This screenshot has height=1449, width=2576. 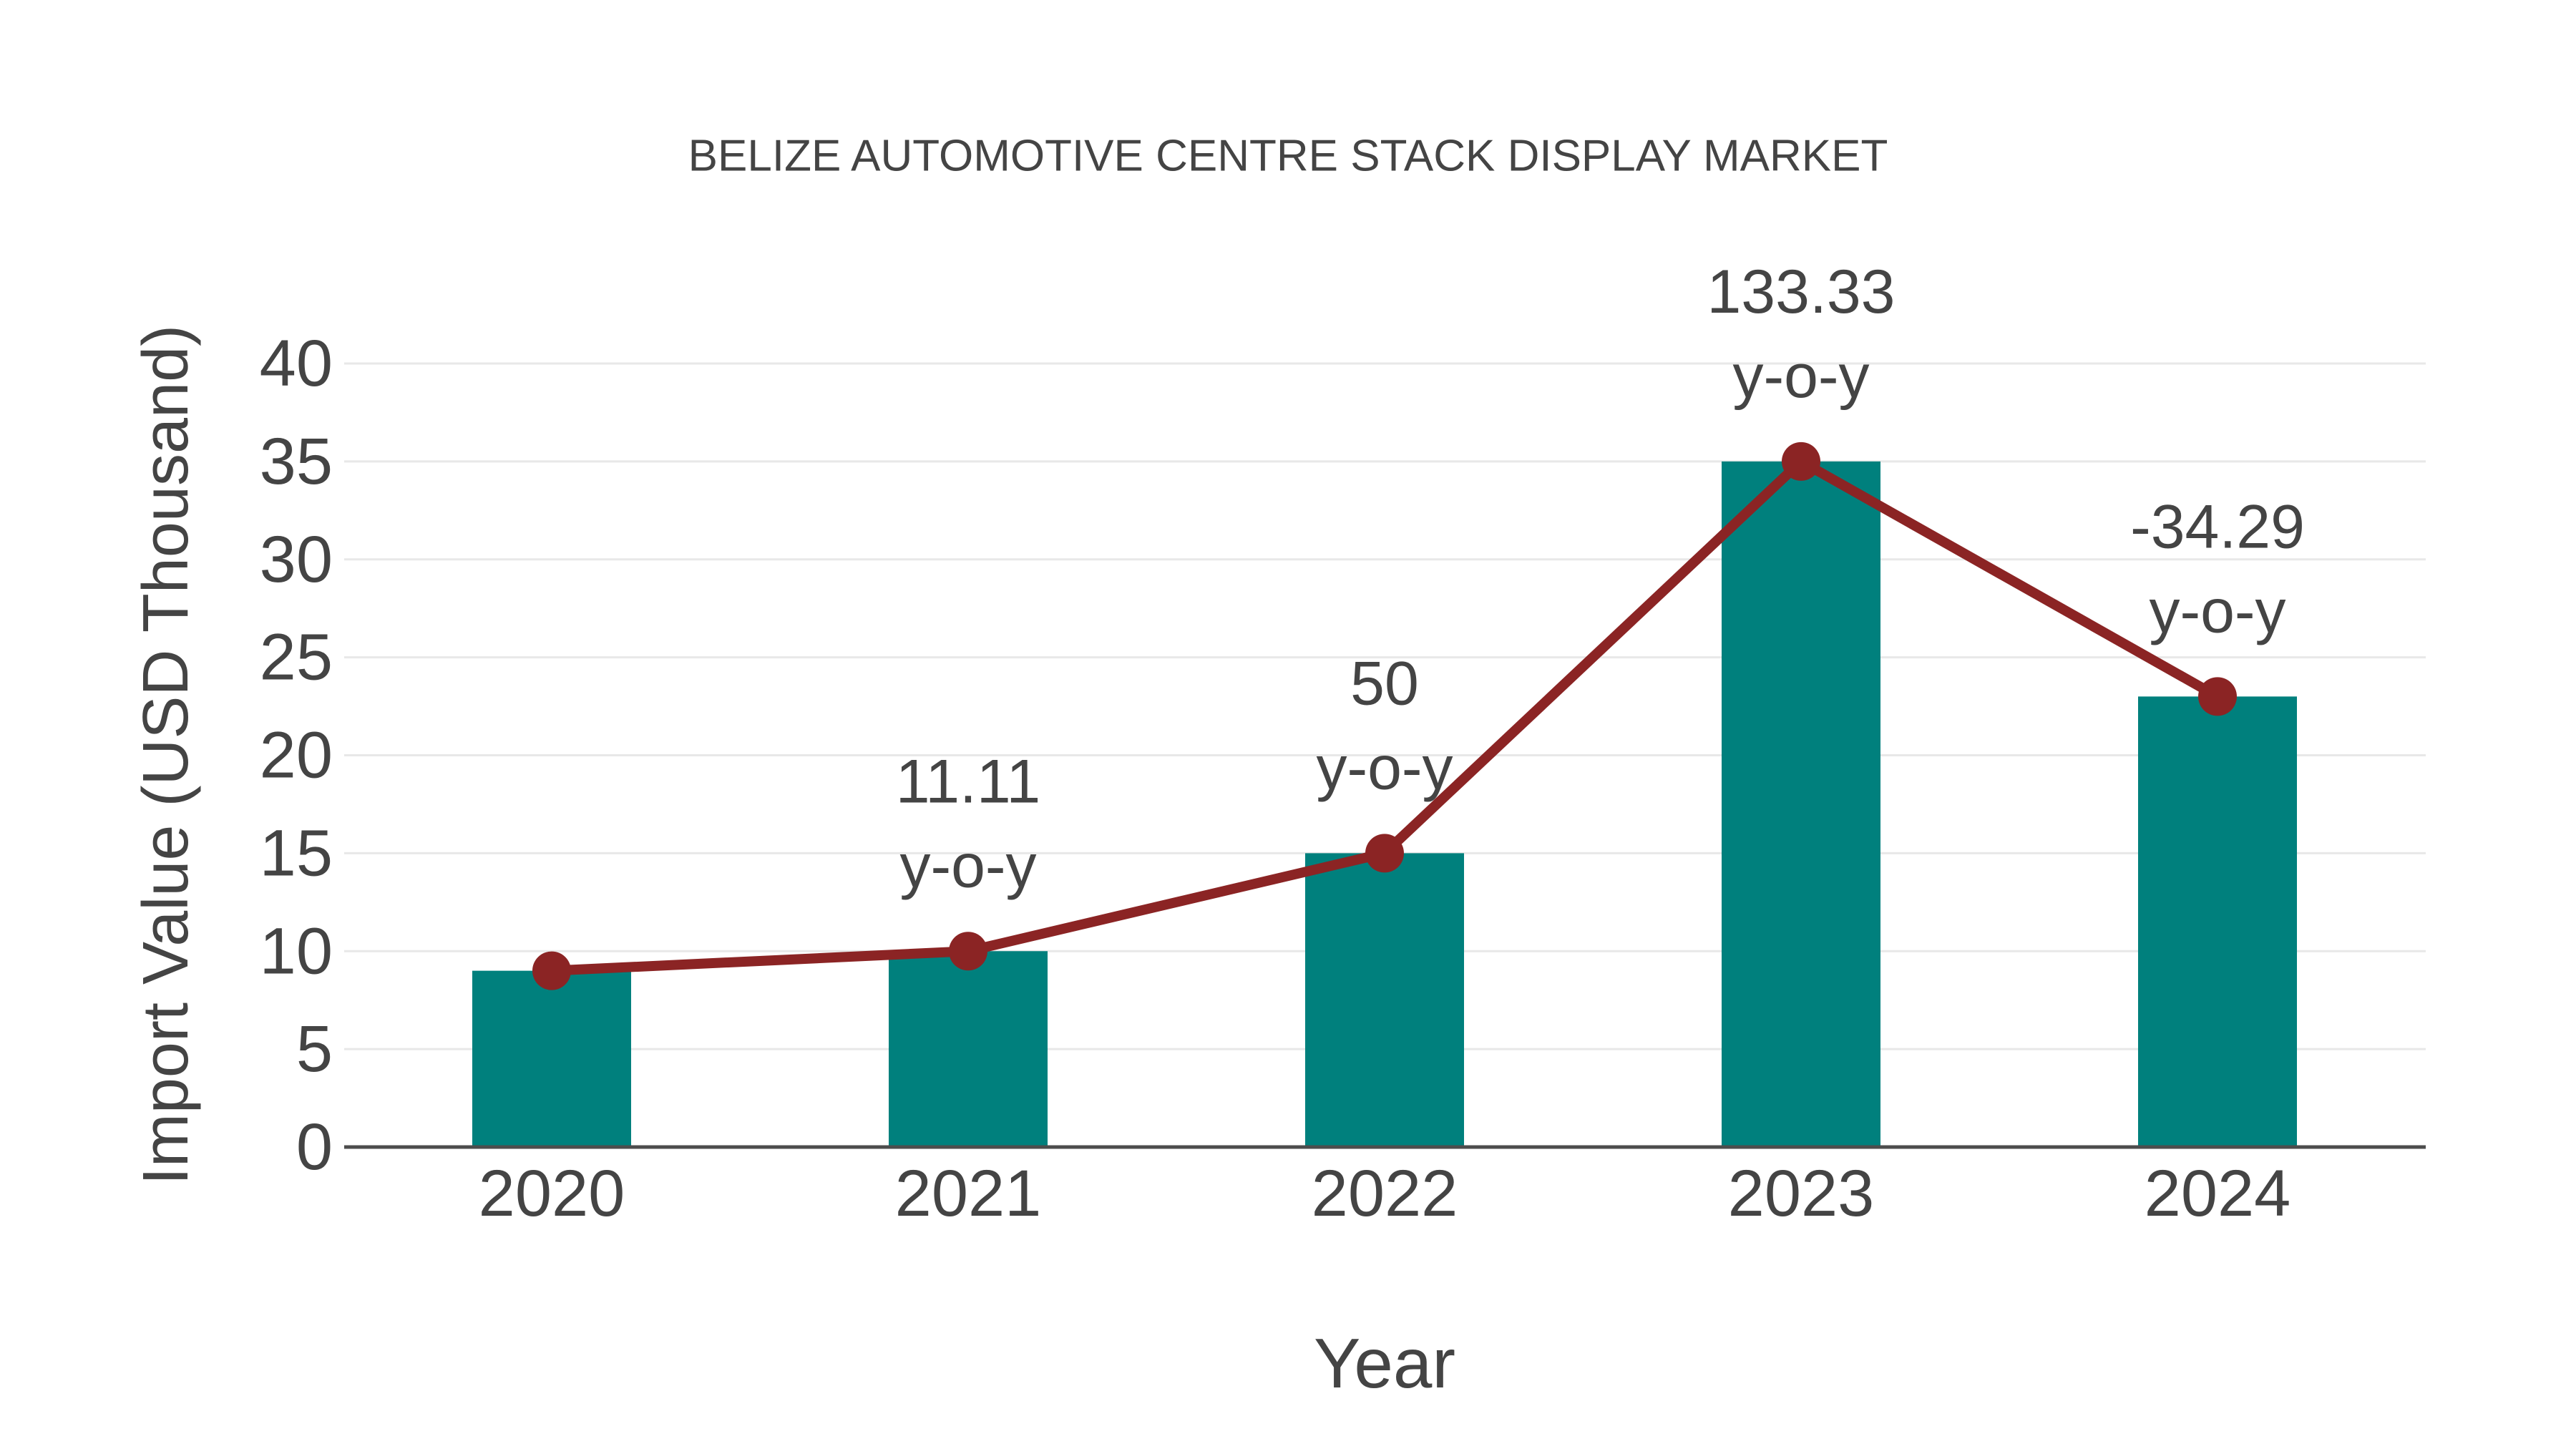 I want to click on data-point-marker-2020, so click(x=551, y=970).